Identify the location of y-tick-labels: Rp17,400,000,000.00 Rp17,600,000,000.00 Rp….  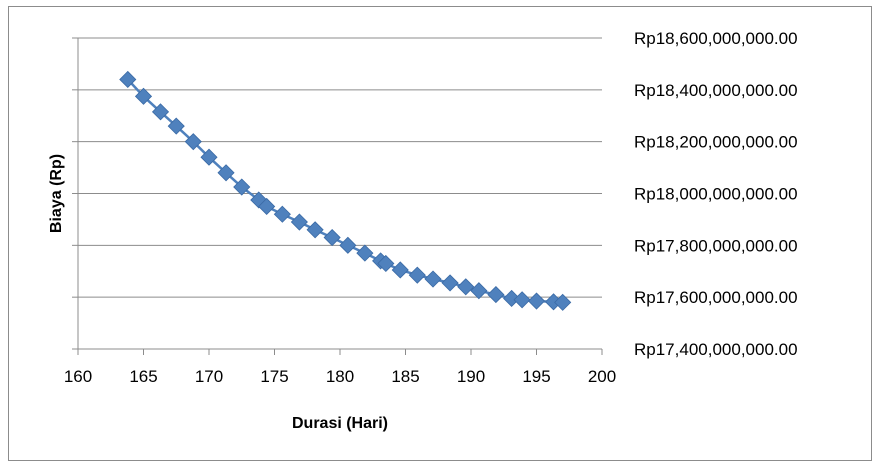
(716, 194).